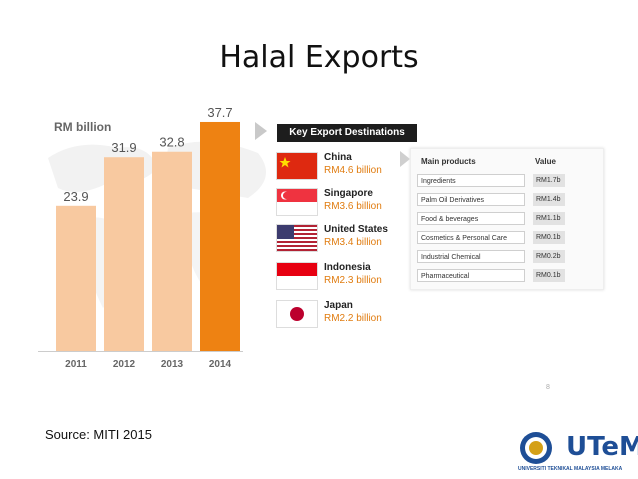 Image resolution: width=638 pixels, height=479 pixels. I want to click on x-tick-label-2011: 2011, so click(76, 364).